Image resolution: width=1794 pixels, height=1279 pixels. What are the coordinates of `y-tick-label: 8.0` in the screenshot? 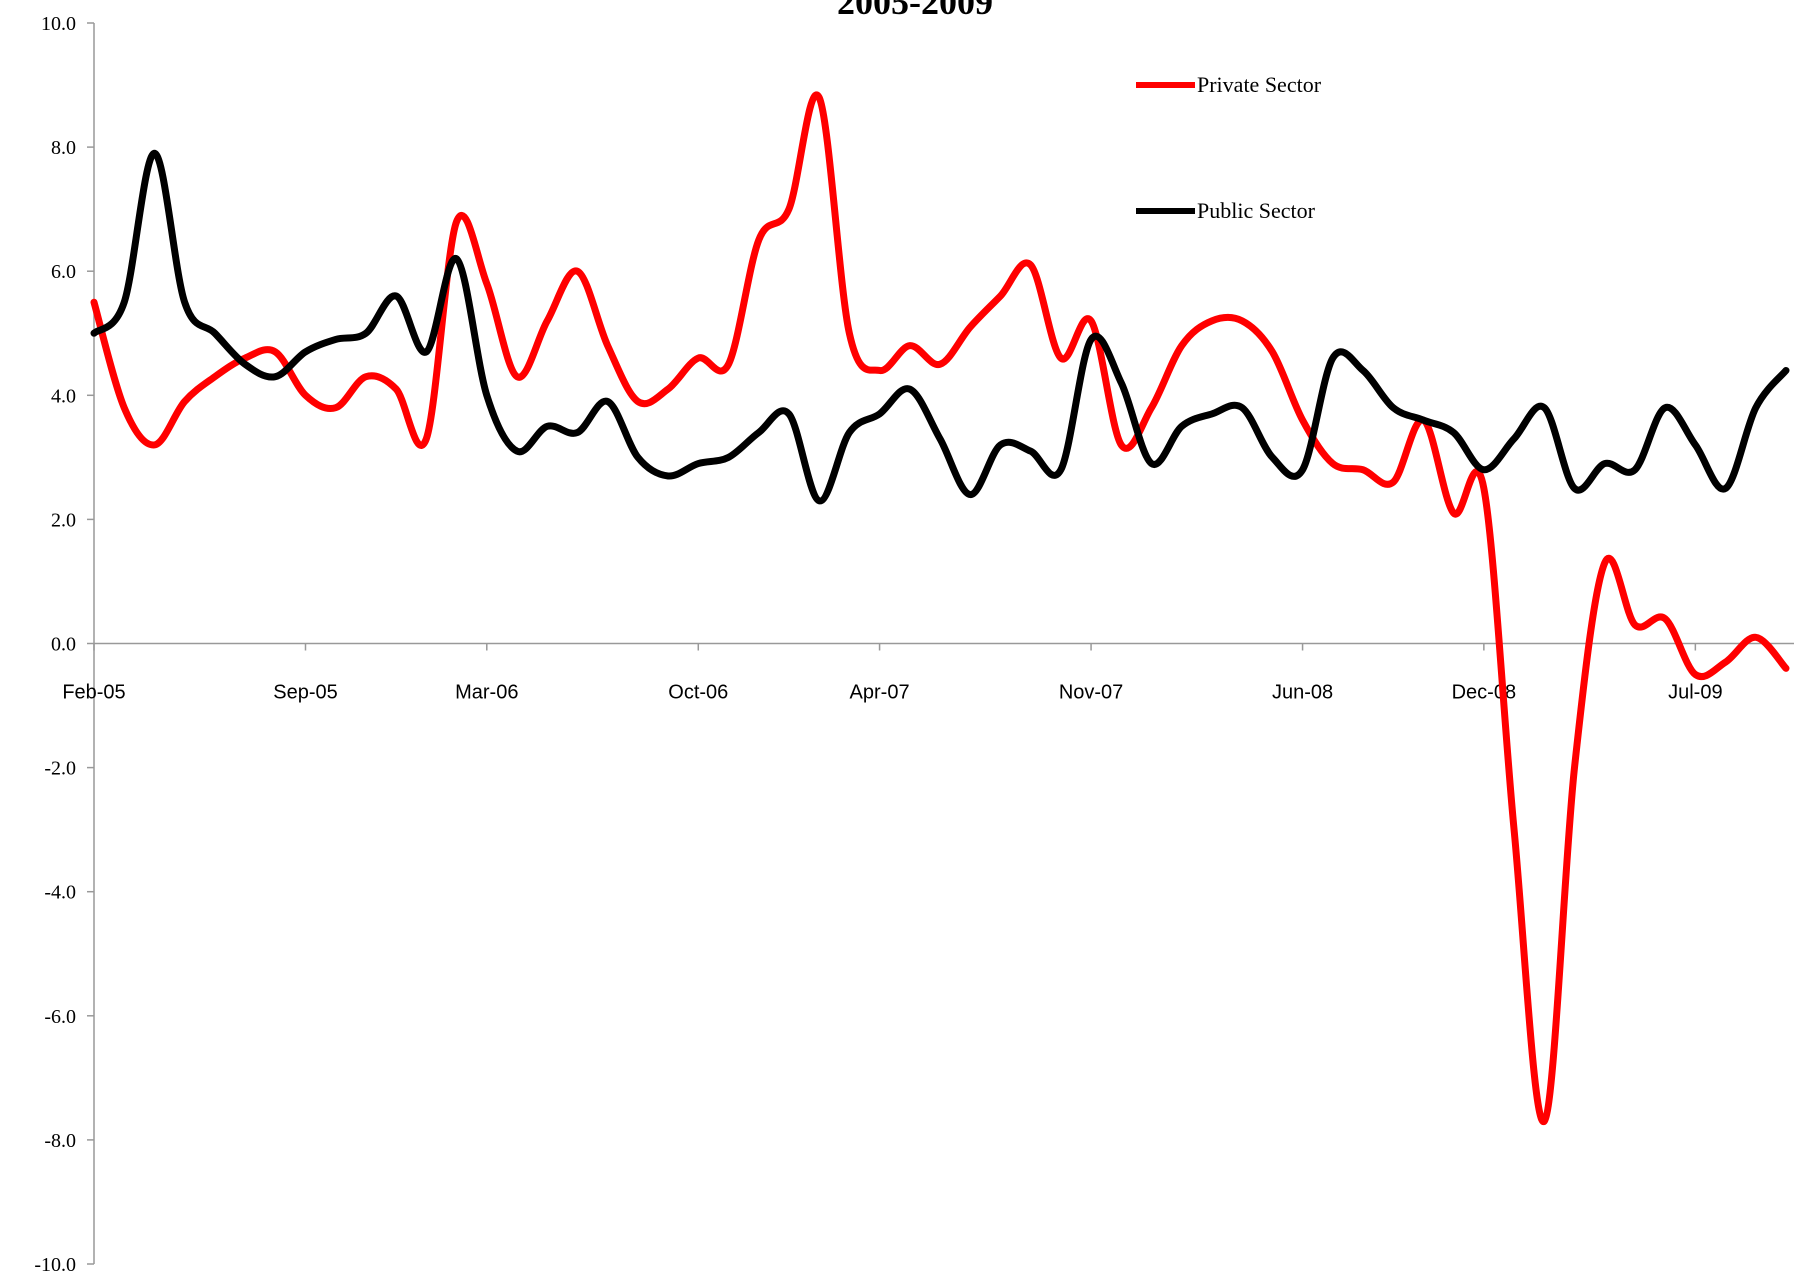 It's located at (63, 148).